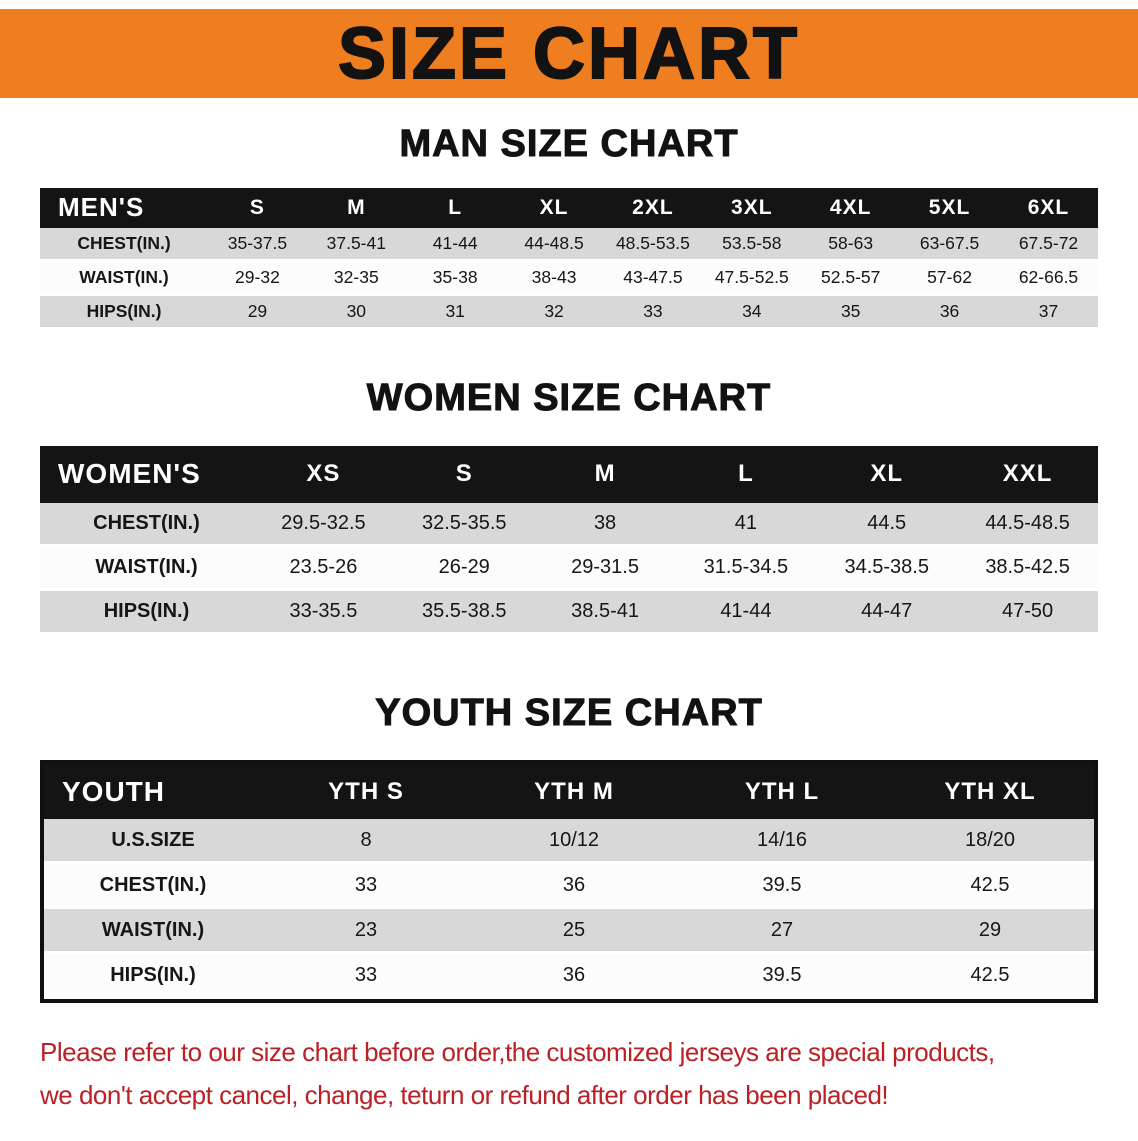 The image size is (1138, 1141). Describe the element at coordinates (605, 474) in the screenshot. I see `size-column-header: M` at that location.